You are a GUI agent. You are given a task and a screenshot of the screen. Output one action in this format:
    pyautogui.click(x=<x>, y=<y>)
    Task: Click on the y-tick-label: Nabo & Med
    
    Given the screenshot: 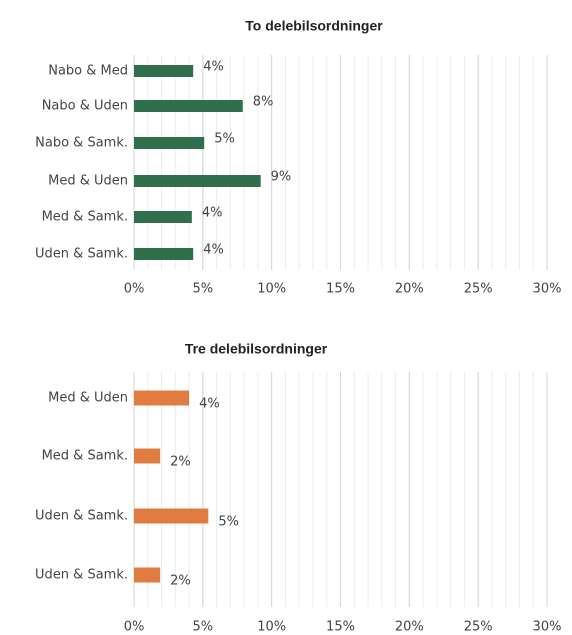 What is the action you would take?
    pyautogui.click(x=88, y=71)
    